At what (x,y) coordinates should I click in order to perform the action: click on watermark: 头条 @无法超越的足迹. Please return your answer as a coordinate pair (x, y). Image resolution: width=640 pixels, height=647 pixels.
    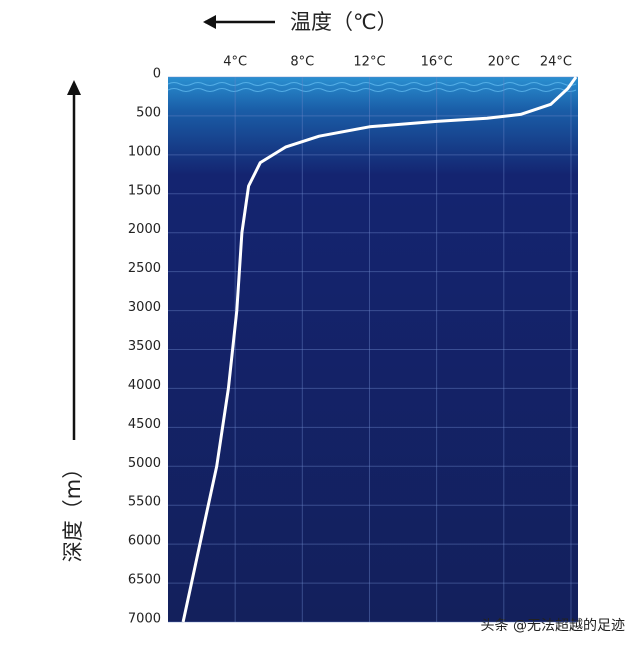
    Looking at the image, I should click on (553, 625).